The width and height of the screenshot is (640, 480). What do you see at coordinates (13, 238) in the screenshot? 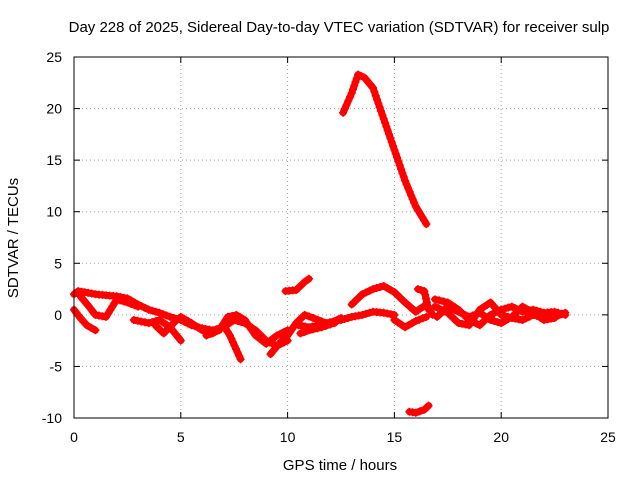
I see `y-axis-label: SDTVAR / TECUs` at bounding box center [13, 238].